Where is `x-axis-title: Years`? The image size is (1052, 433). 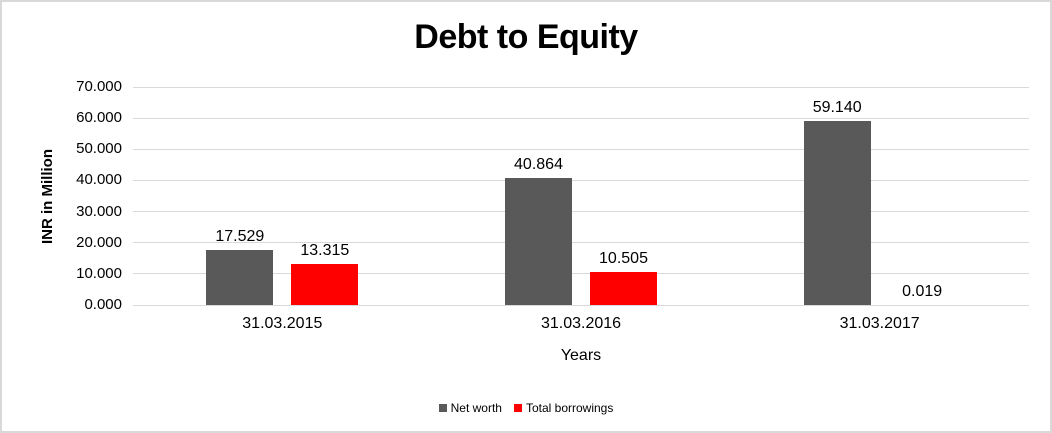 x-axis-title: Years is located at coordinates (581, 355).